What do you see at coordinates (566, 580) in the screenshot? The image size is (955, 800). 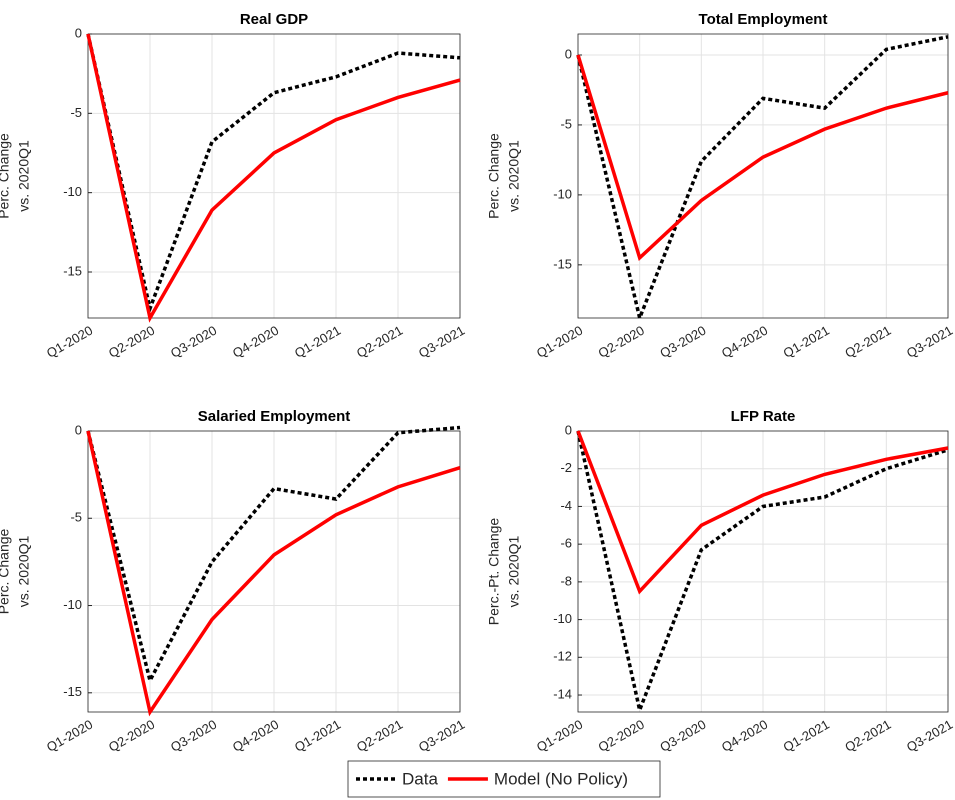 I see `y-tick-label: -8` at bounding box center [566, 580].